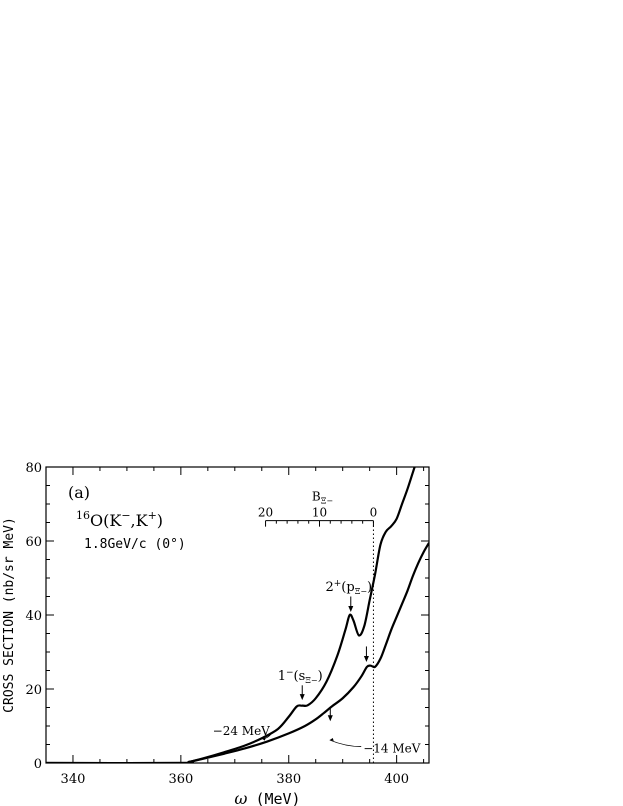 Image resolution: width=623 pixels, height=806 pixels. Describe the element at coordinates (73, 779) in the screenshot. I see `x-tick-label: 340` at that location.